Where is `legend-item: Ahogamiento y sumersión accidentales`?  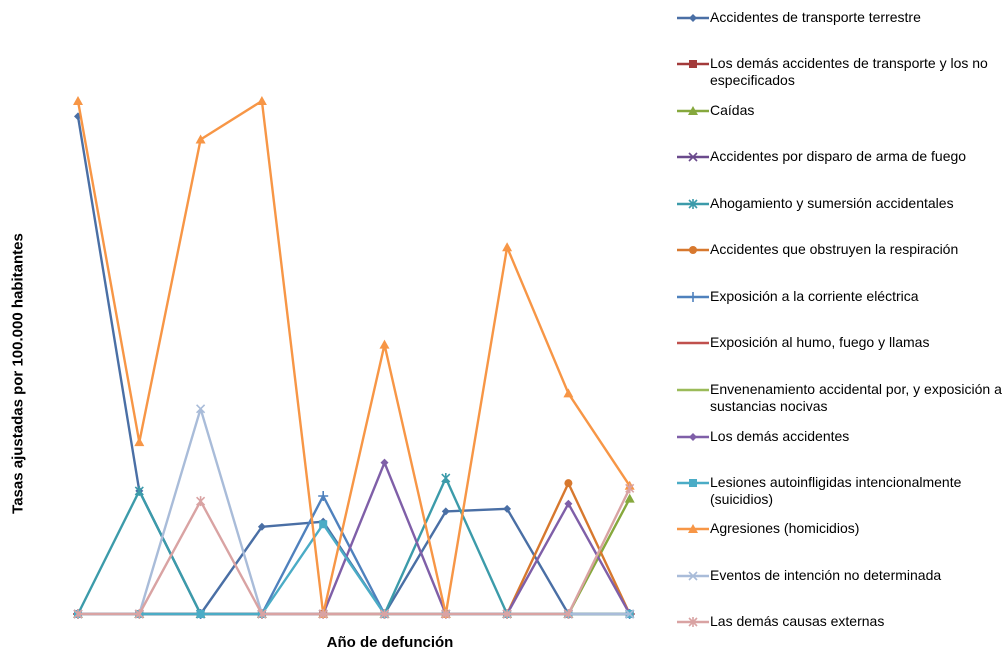 legend-item: Ahogamiento y sumersión accidentales is located at coordinates (841, 204).